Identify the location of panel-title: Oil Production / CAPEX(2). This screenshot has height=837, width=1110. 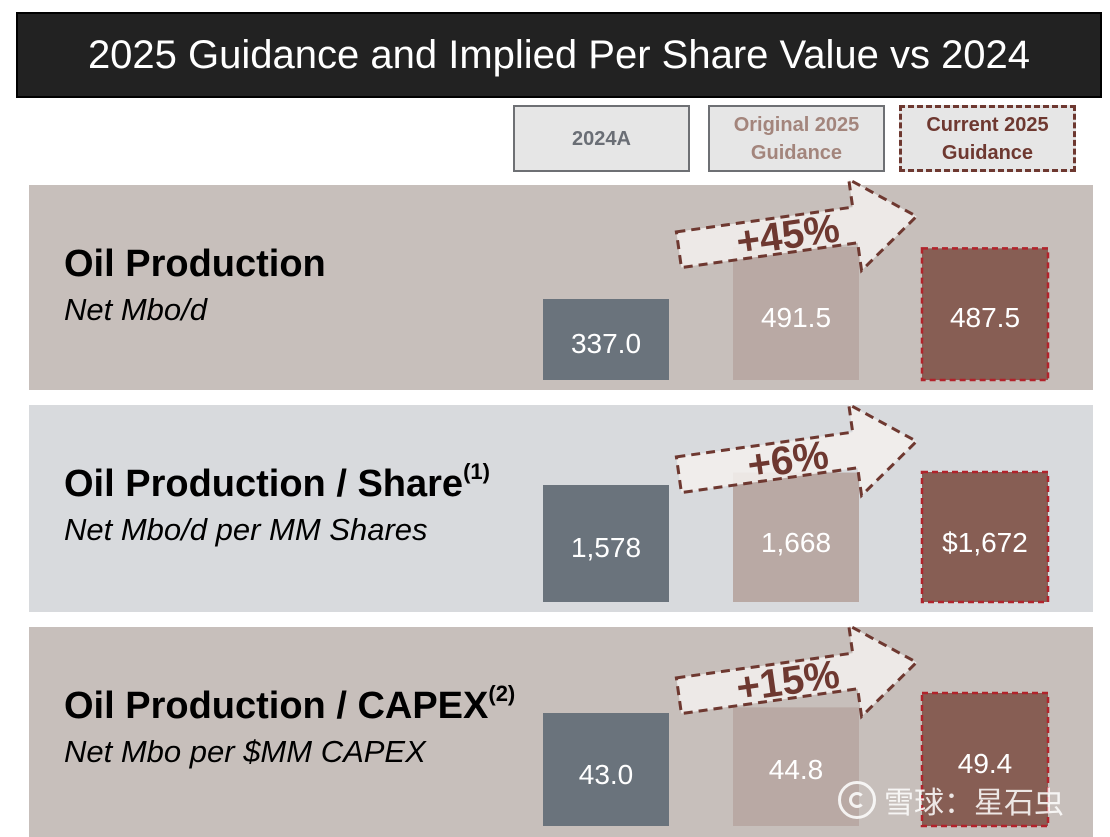
(290, 704).